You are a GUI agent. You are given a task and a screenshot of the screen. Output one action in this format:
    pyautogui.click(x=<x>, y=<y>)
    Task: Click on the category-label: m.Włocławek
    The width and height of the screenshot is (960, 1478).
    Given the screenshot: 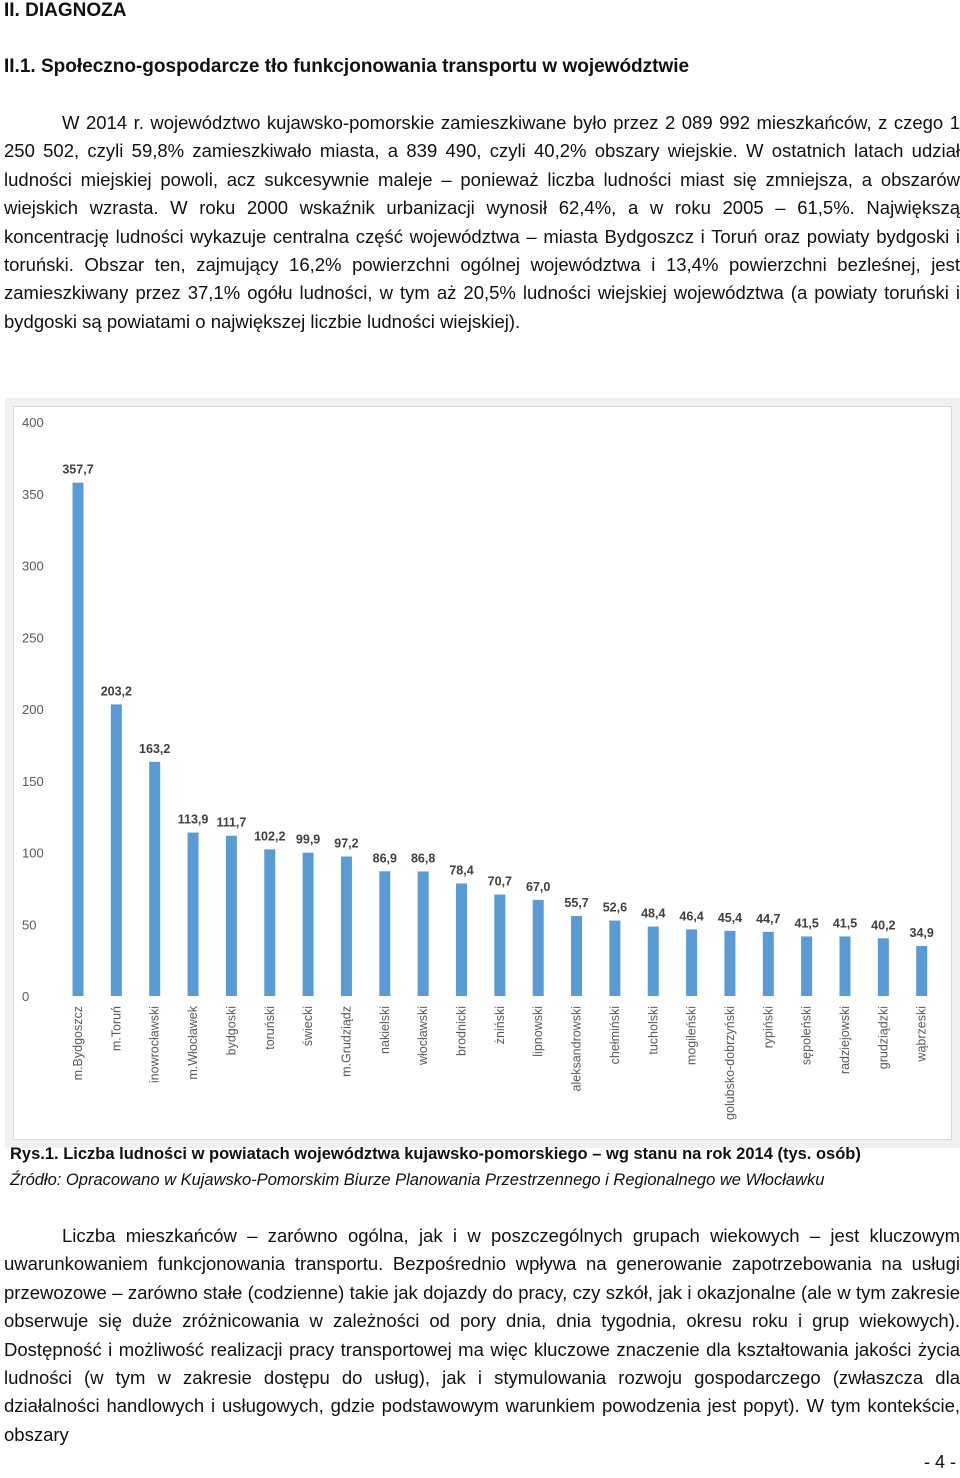 What is the action you would take?
    pyautogui.click(x=193, y=1042)
    